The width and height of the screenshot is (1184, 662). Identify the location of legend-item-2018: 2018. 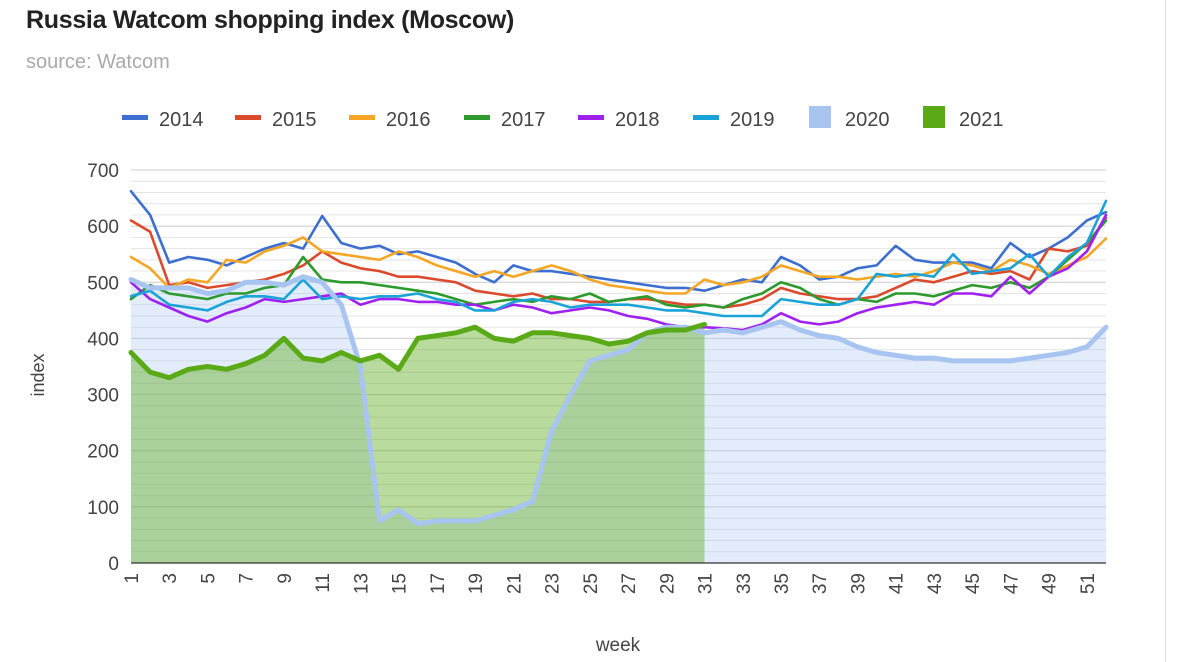
(619, 120).